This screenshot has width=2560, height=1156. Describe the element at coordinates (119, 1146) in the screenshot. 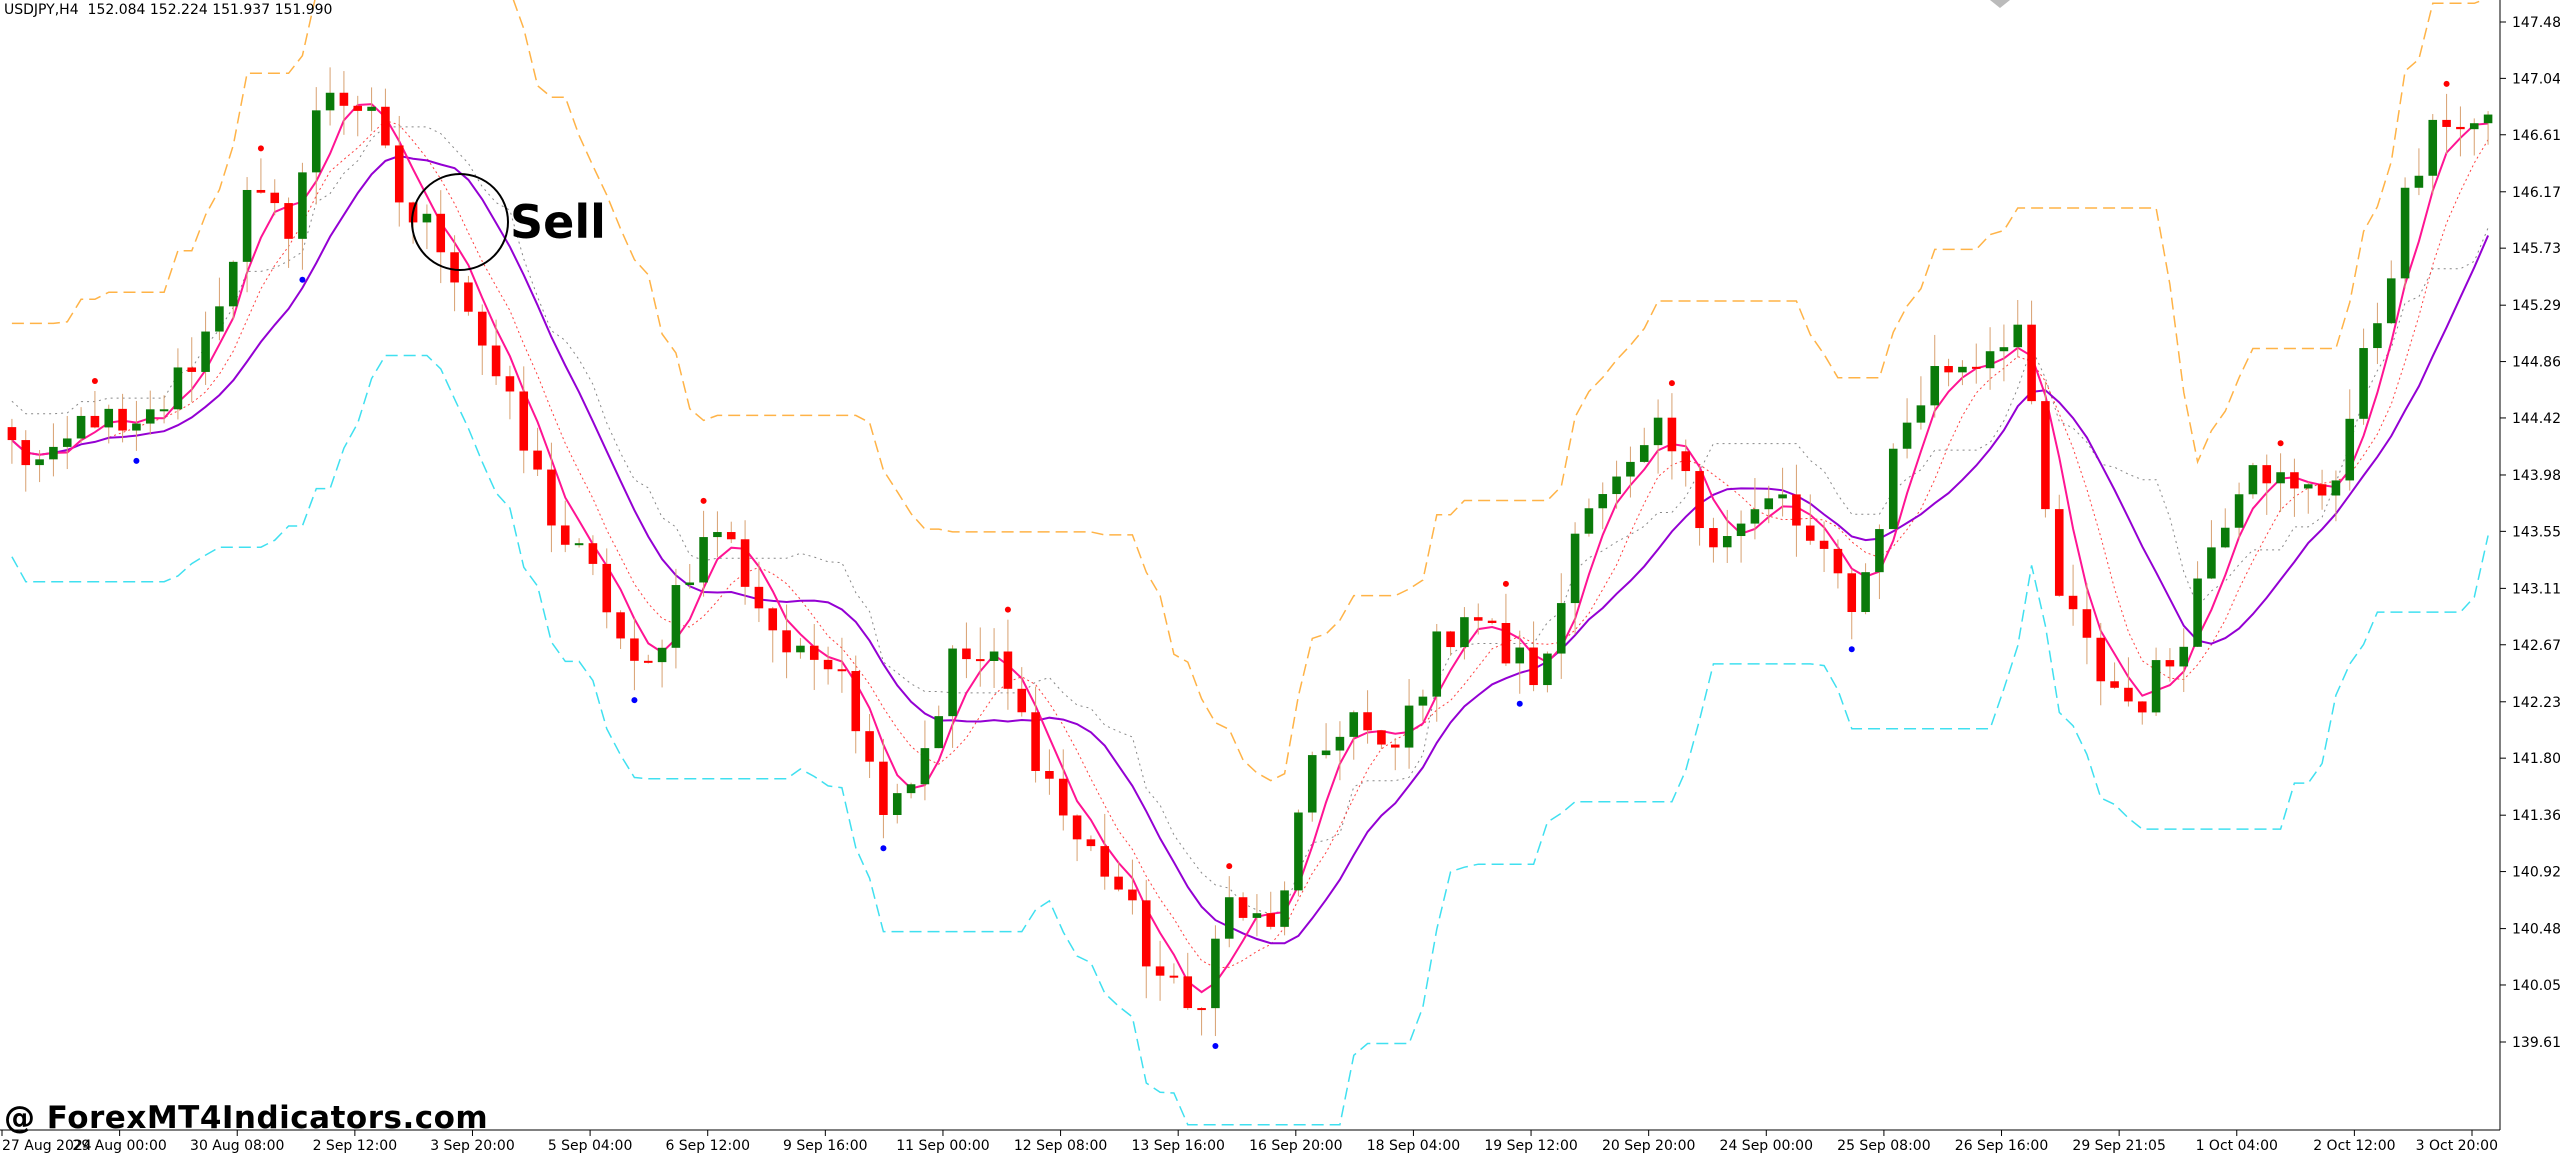

I see `x-tick-label: 29 Aug 00:00` at that location.